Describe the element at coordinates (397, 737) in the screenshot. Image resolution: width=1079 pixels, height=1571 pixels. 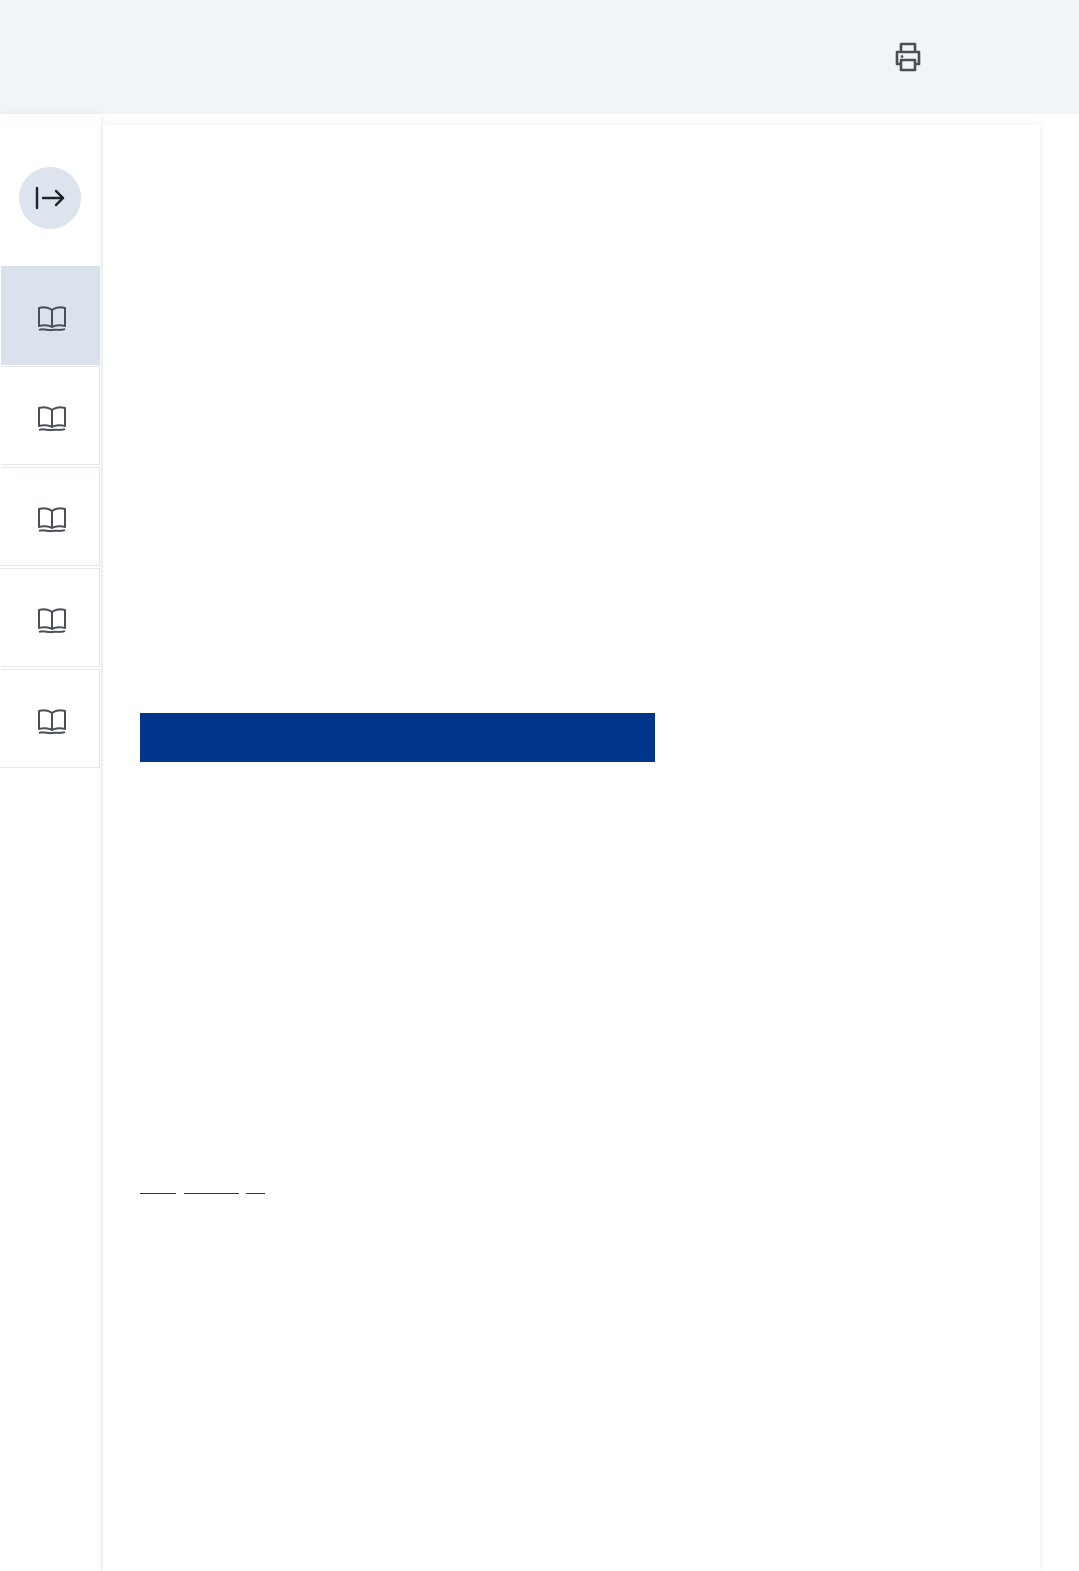
I see `banner` at that location.